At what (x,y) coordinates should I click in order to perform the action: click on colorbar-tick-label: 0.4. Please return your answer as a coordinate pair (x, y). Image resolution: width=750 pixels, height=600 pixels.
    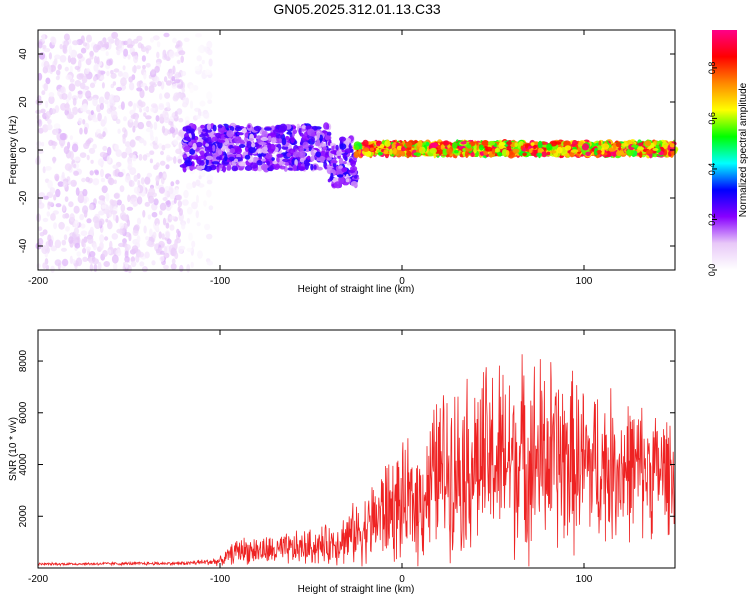
    Looking at the image, I should click on (712, 169).